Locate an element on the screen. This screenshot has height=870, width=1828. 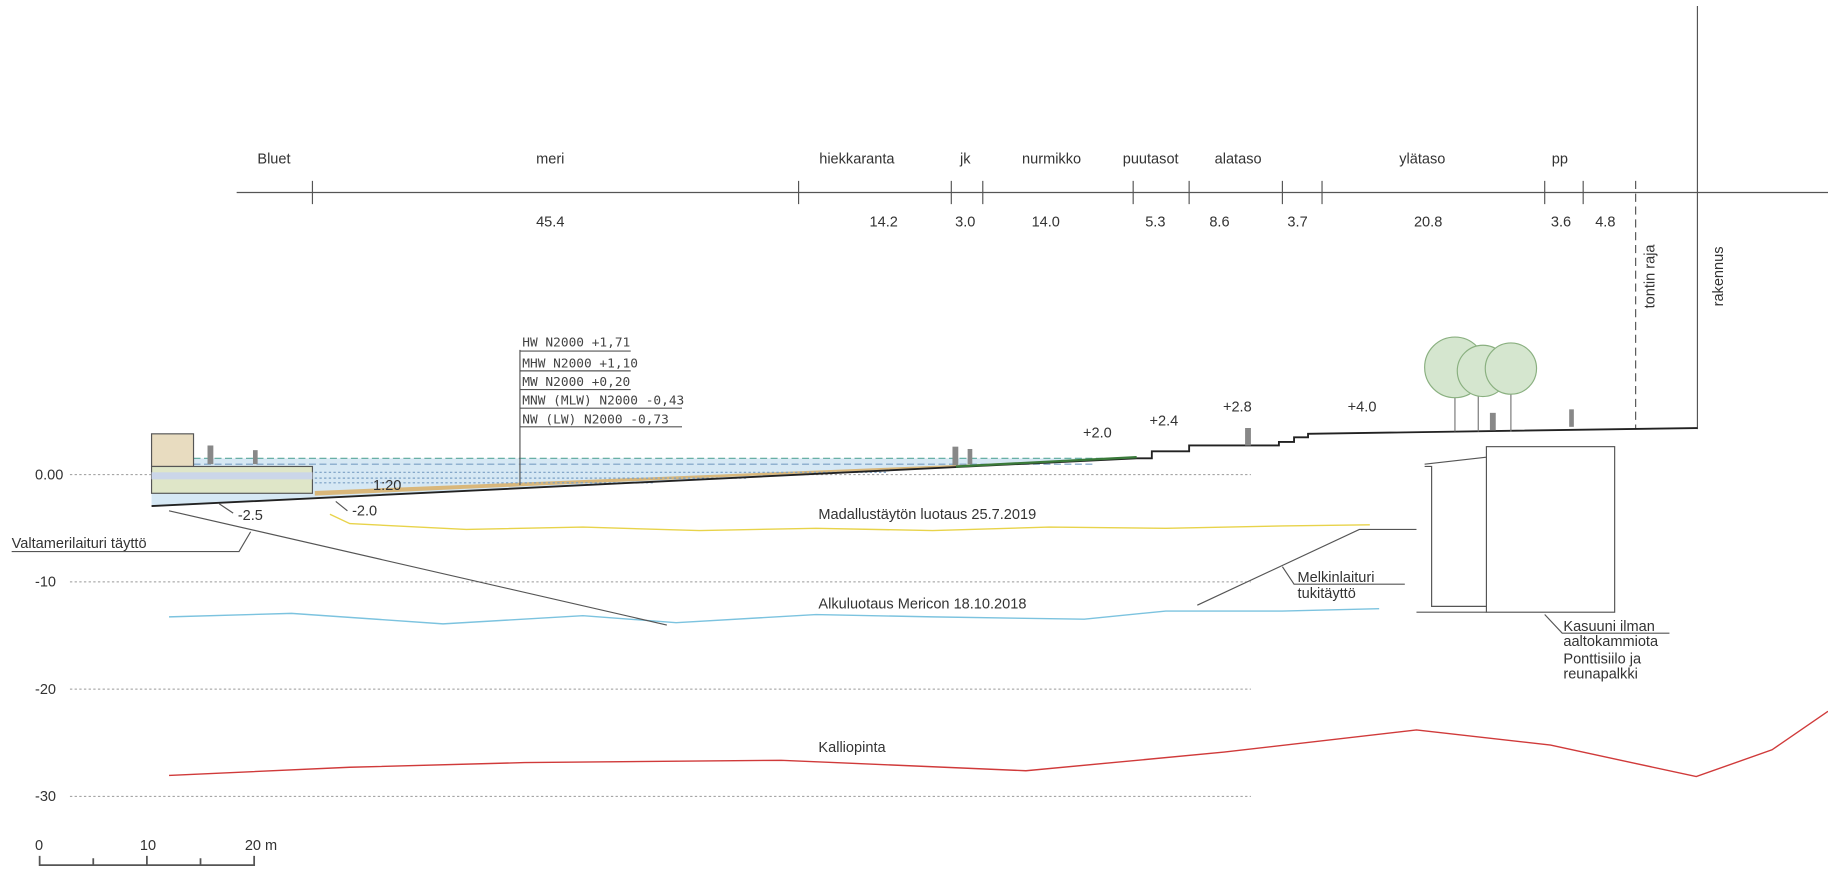
annotation: Valtamerilaituri täyttö is located at coordinates (79, 544).